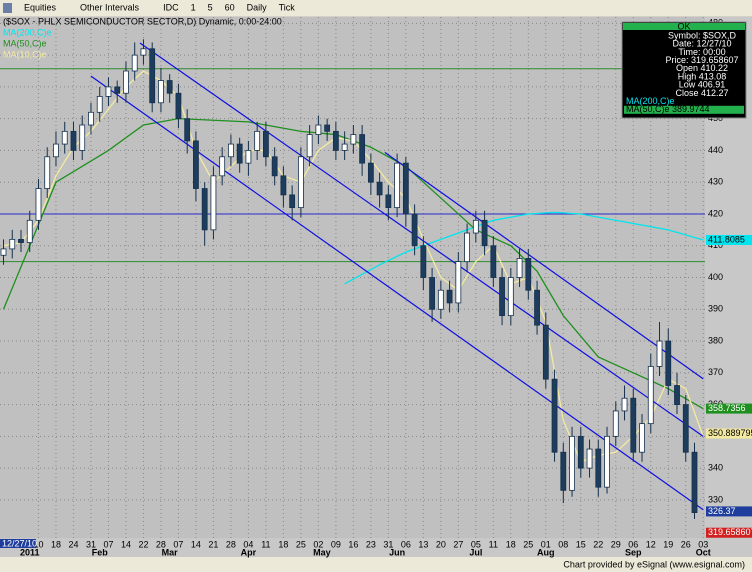 This screenshot has height=572, width=752. Describe the element at coordinates (581, 544) in the screenshot. I see `x-tick-label: 15` at that location.